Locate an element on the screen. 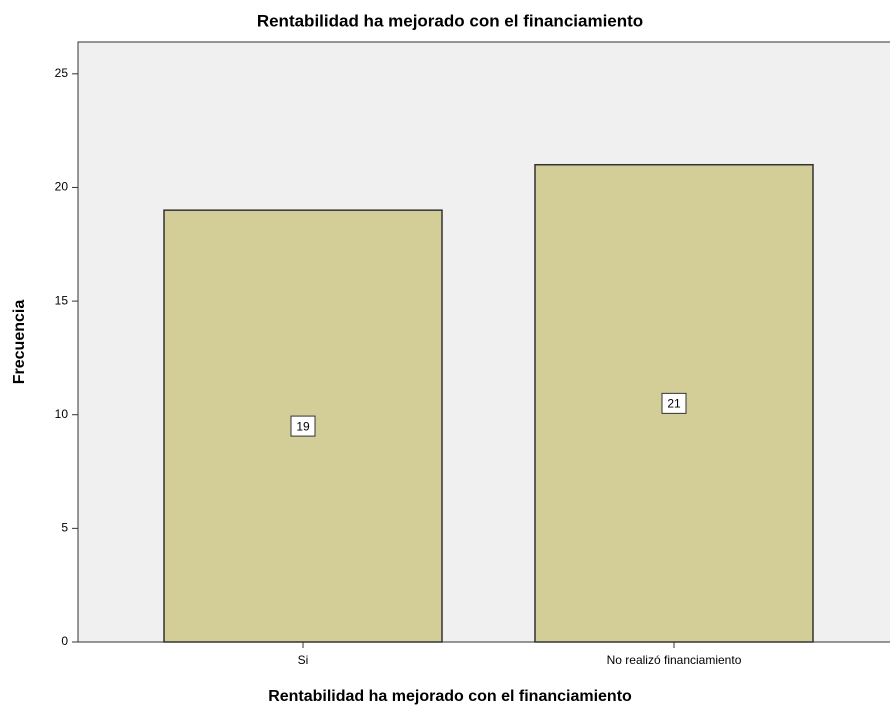  y-tick-label: 0 is located at coordinates (64, 641).